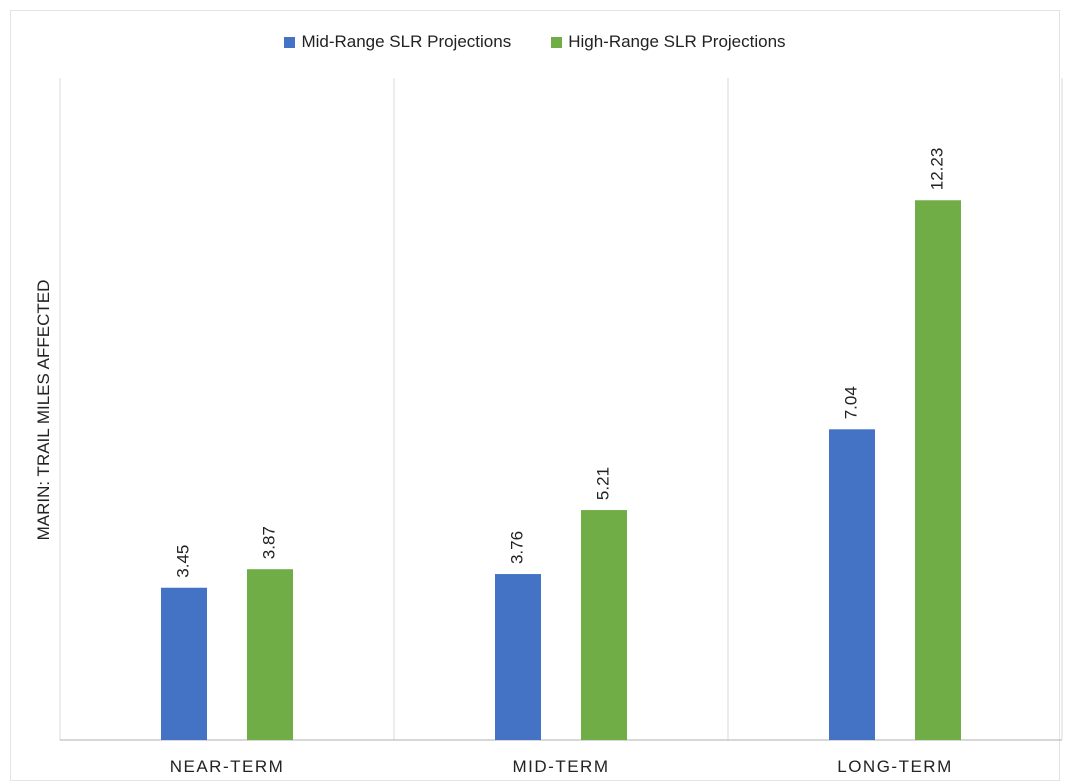 This screenshot has height=784, width=1070. I want to click on data-label: 3.87, so click(268, 542).